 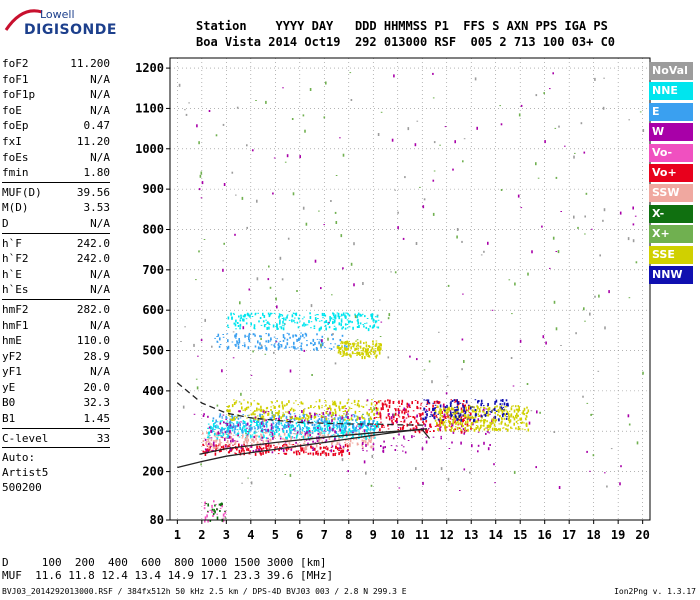 What do you see at coordinates (15, 126) in the screenshot?
I see `param-label: foEp` at bounding box center [15, 126].